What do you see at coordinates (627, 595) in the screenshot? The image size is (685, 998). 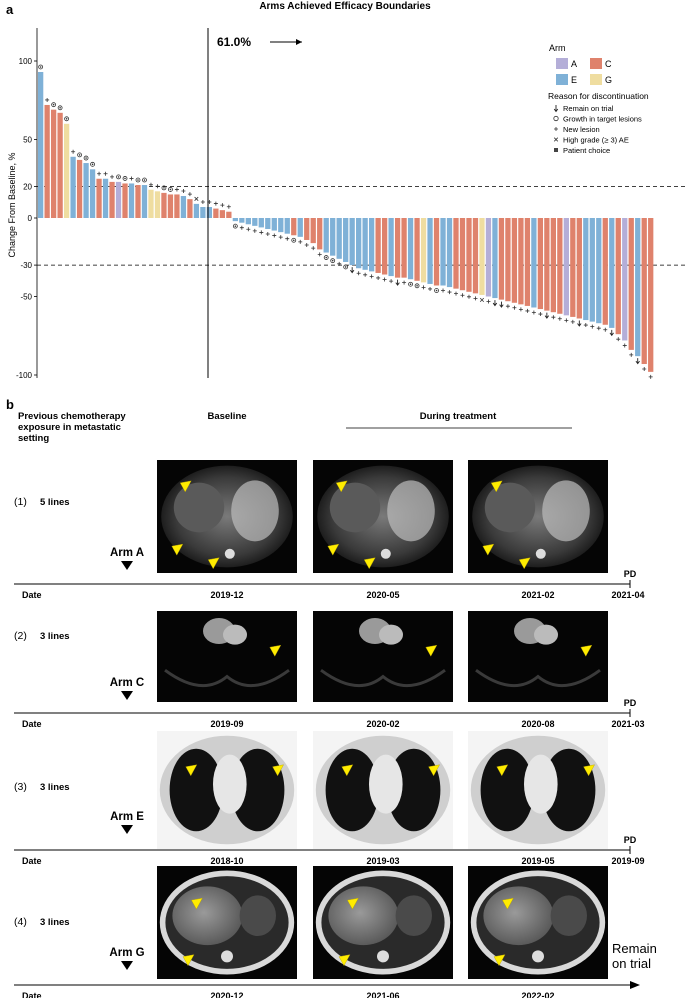 I see `timeline-date: 2021-04` at bounding box center [627, 595].